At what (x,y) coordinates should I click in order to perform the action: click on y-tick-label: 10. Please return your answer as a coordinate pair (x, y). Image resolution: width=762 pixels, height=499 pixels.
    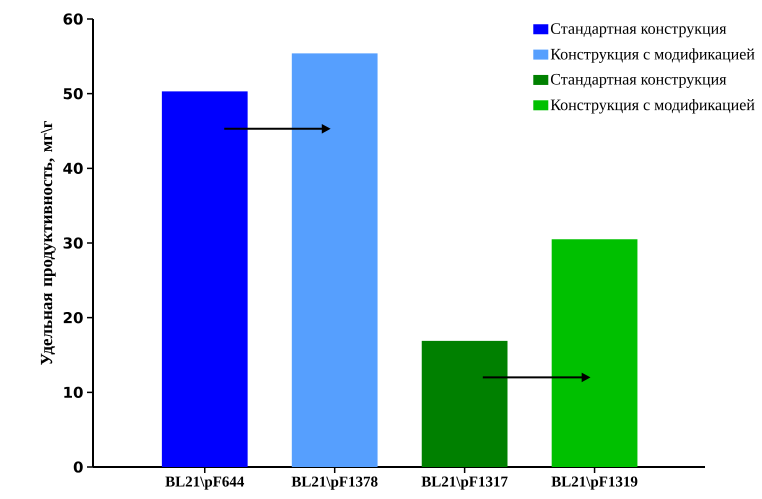
    Looking at the image, I should click on (73, 392).